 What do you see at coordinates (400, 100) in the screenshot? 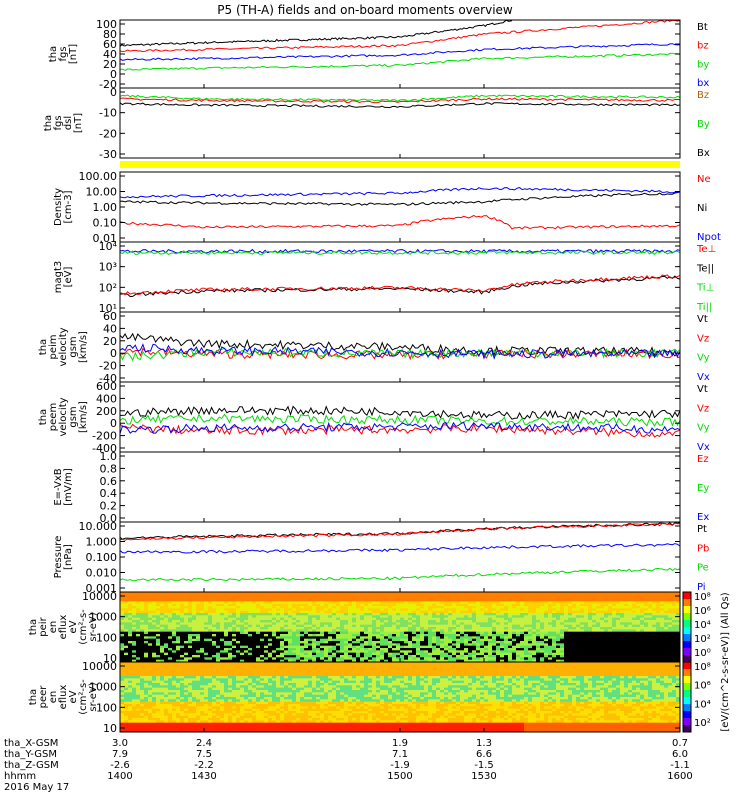
I see `series-fgs-dsl-Bz` at bounding box center [400, 100].